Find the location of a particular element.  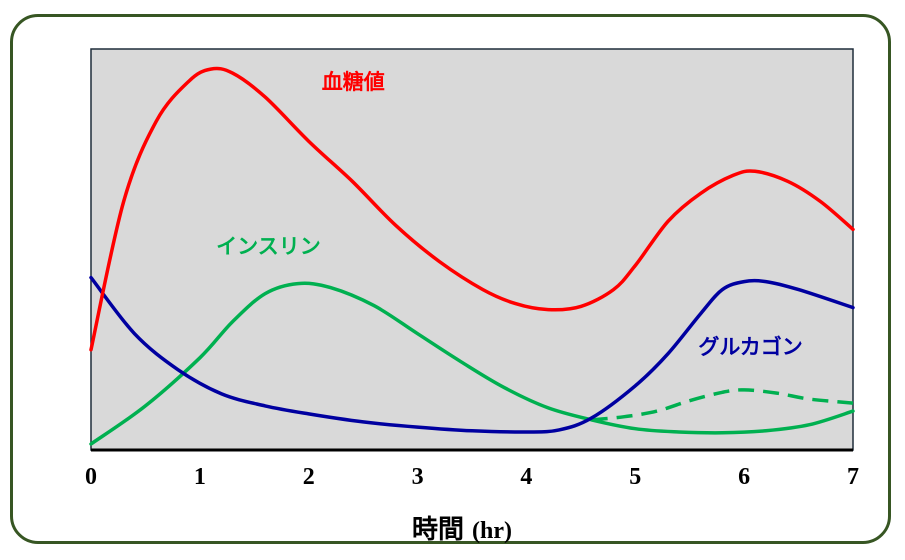

x-tick-label-1: 1 is located at coordinates (200, 477).